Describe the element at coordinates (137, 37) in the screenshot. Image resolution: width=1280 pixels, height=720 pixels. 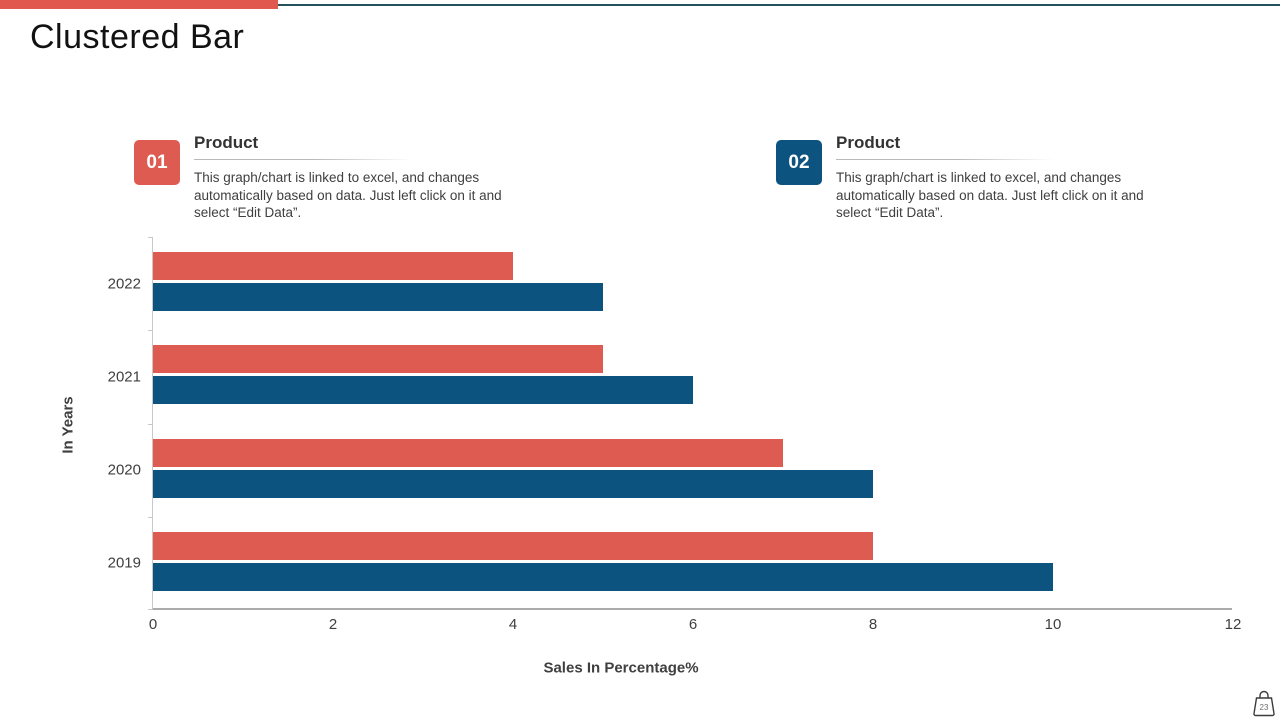
I see `slide-title: Clustered Bar` at that location.